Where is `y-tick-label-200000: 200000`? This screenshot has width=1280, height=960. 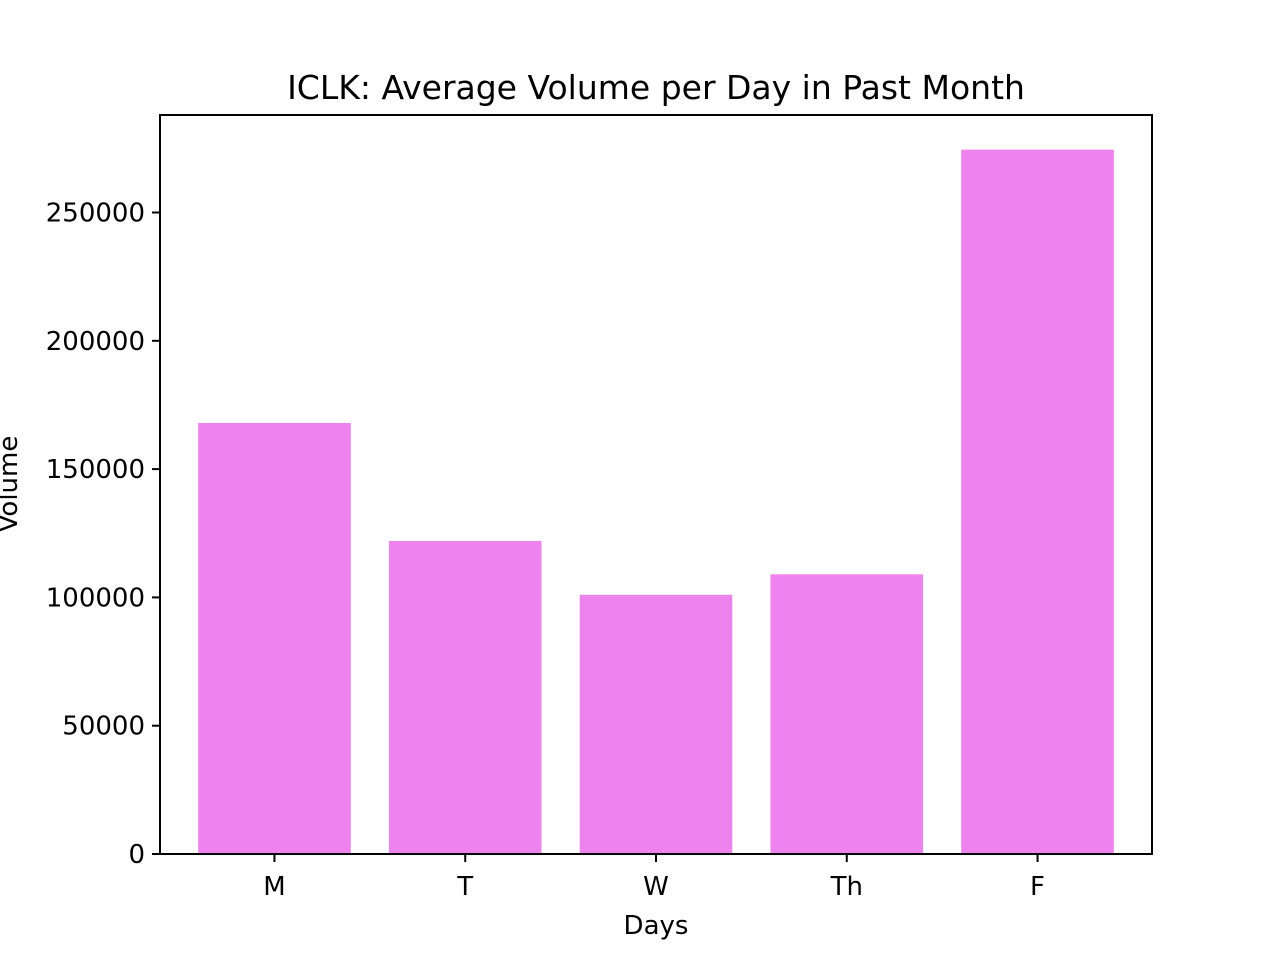
y-tick-label-200000: 200000 is located at coordinates (95, 342).